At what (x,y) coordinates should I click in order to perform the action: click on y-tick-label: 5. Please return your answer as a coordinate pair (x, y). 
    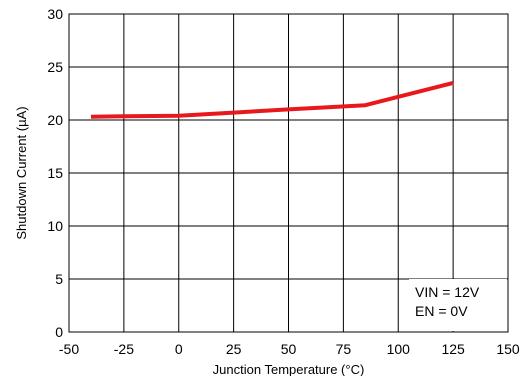
    Looking at the image, I should click on (59, 279).